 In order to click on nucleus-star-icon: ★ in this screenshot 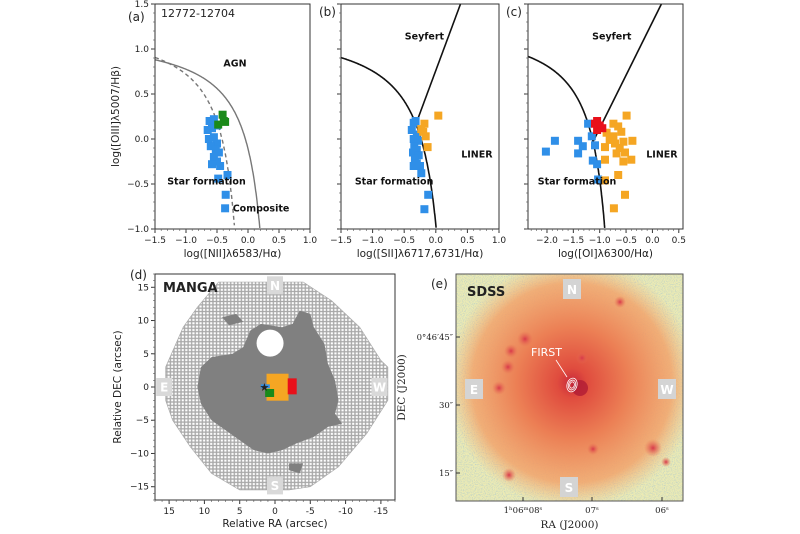, I will do `click(264, 387)`.